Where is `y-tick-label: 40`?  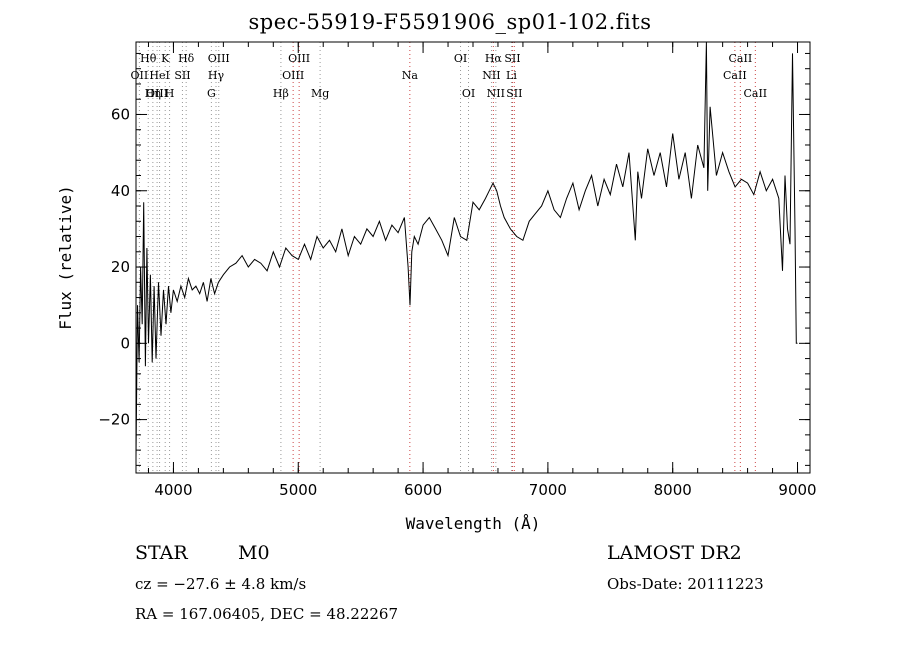
y-tick-label: 40 is located at coordinates (120, 191).